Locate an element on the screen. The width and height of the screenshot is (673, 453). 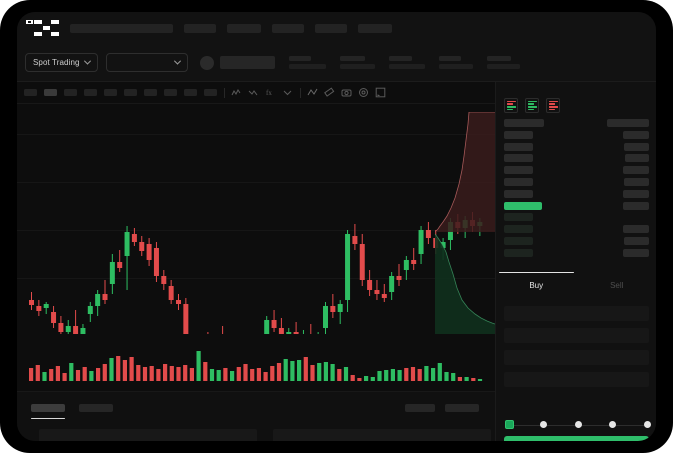
camera-icon is located at coordinates (346, 92).